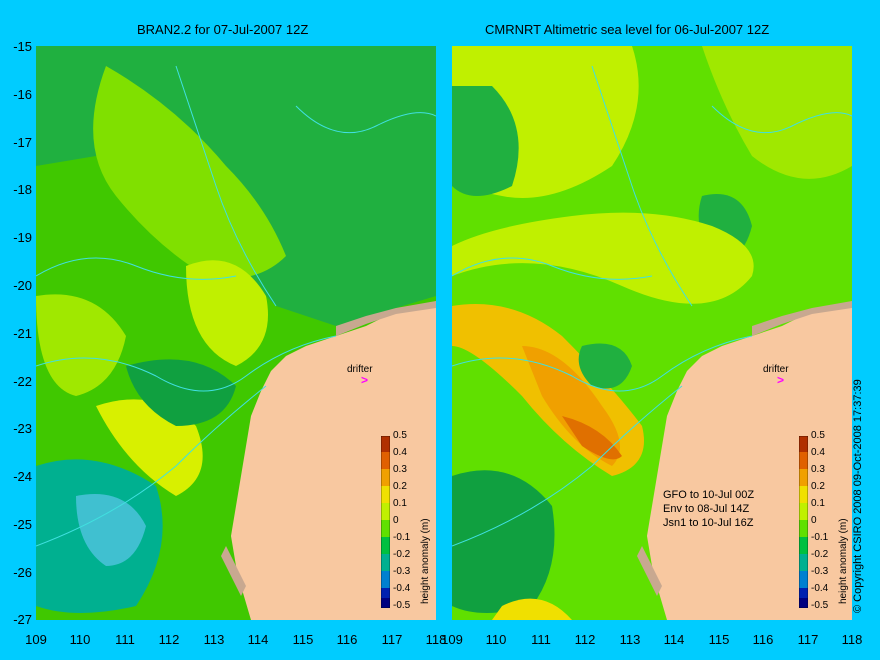  I want to click on y-tick: -26, so click(22, 572).